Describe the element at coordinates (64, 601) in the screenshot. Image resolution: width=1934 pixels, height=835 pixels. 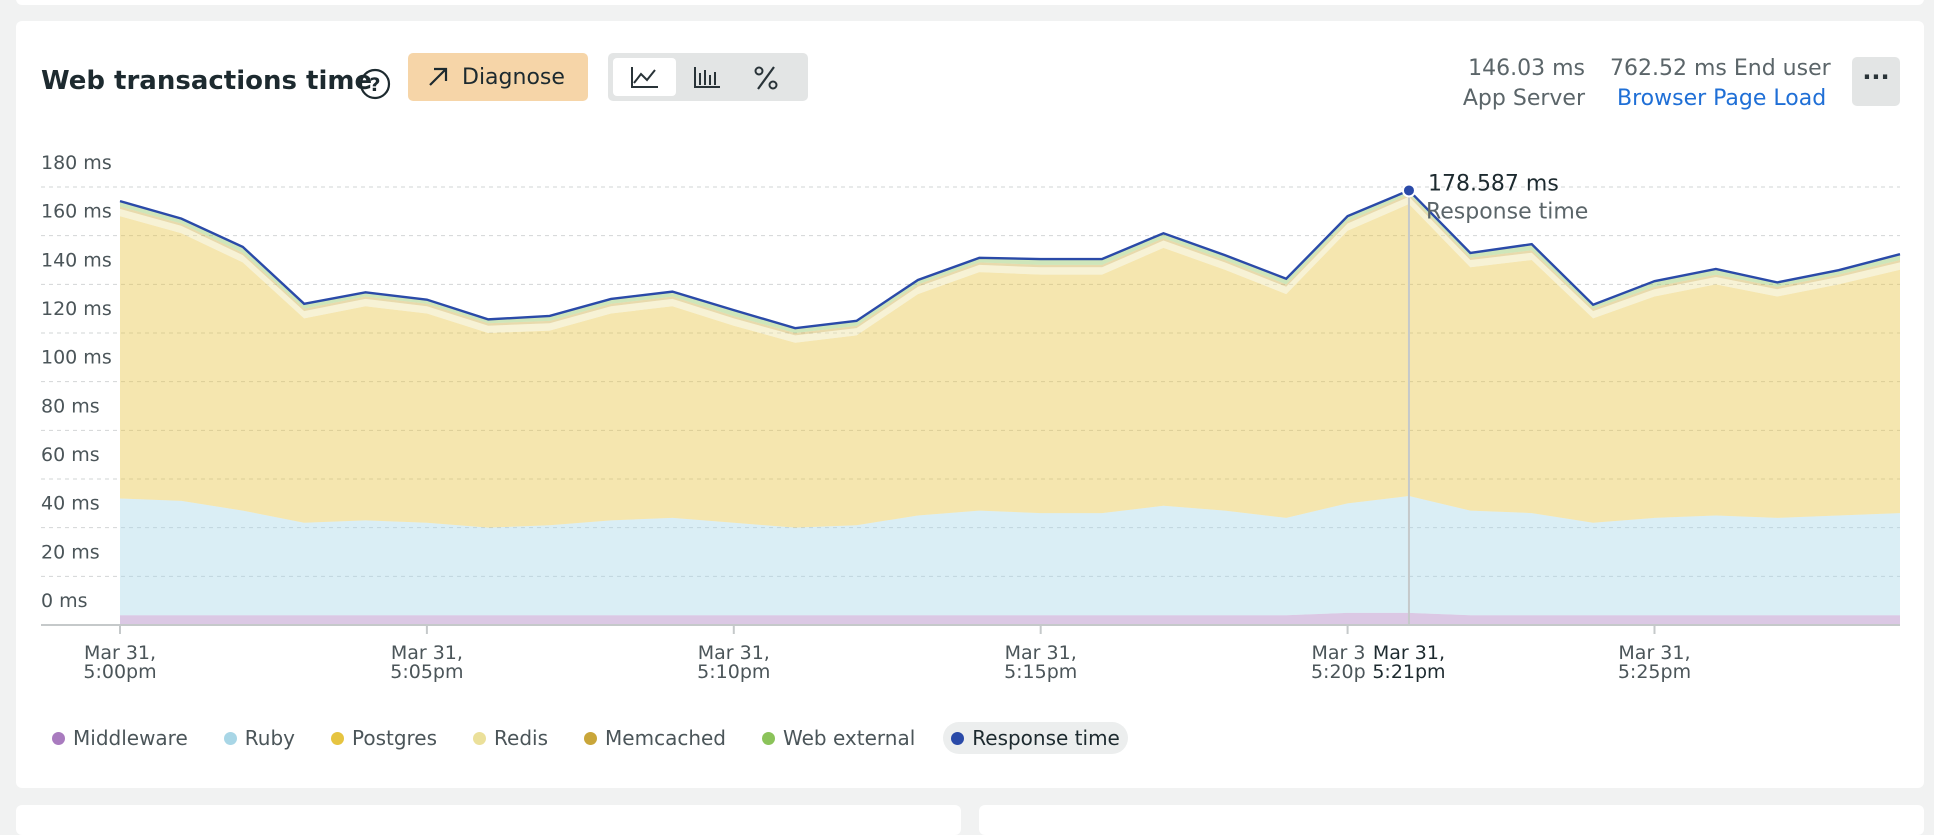
I see `y-tick-label: 0 ms` at that location.